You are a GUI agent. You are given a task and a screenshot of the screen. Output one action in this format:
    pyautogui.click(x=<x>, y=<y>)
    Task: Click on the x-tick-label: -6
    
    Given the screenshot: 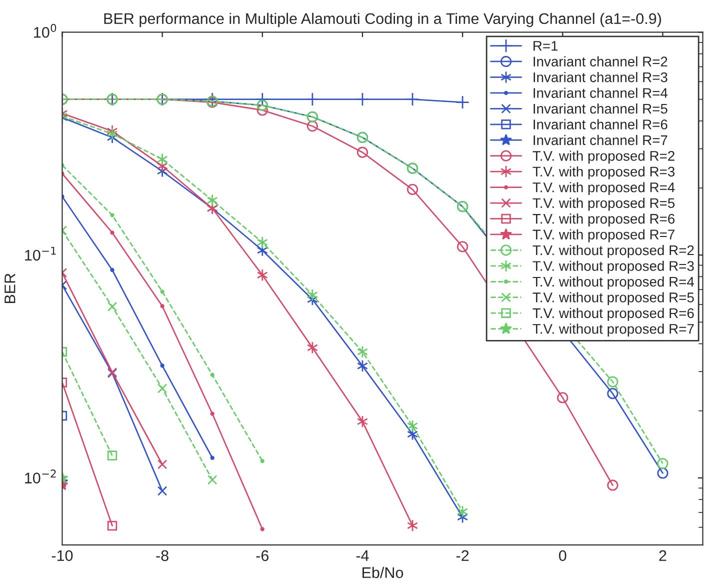 What is the action you would take?
    pyautogui.click(x=262, y=556)
    